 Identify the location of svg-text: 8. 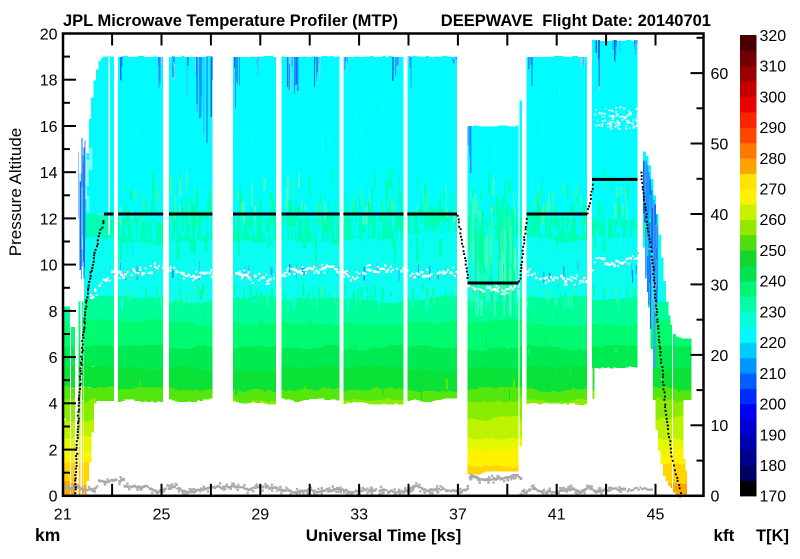
(53, 312).